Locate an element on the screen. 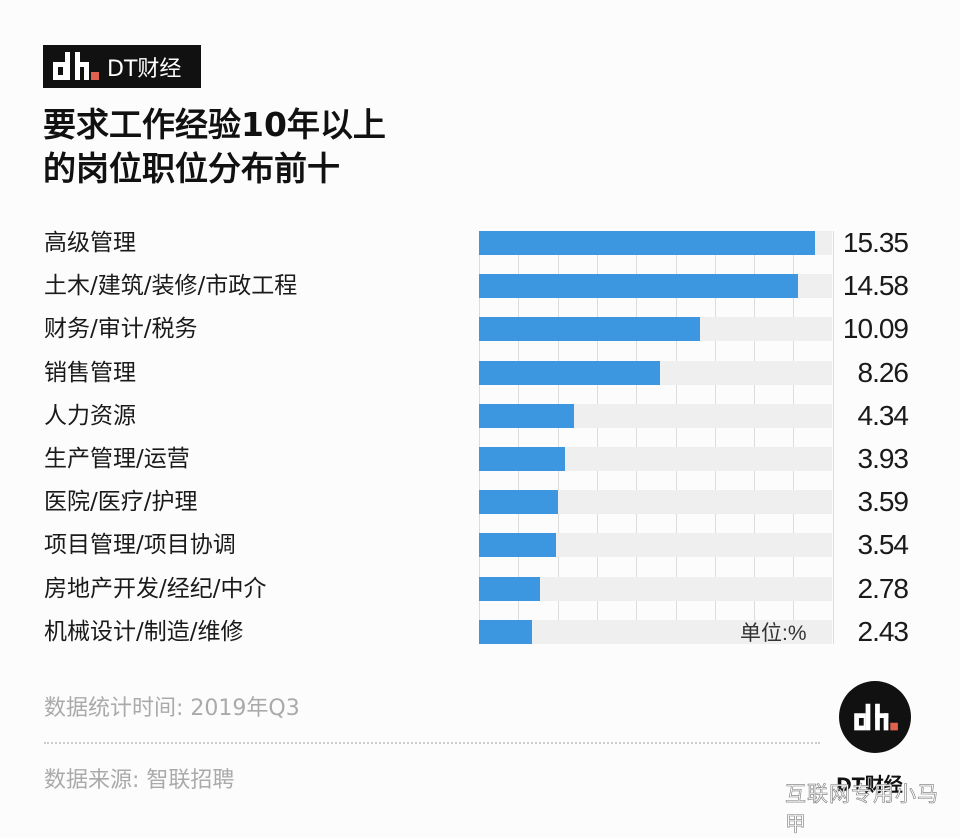  brand-name: DT财经 is located at coordinates (144, 69).